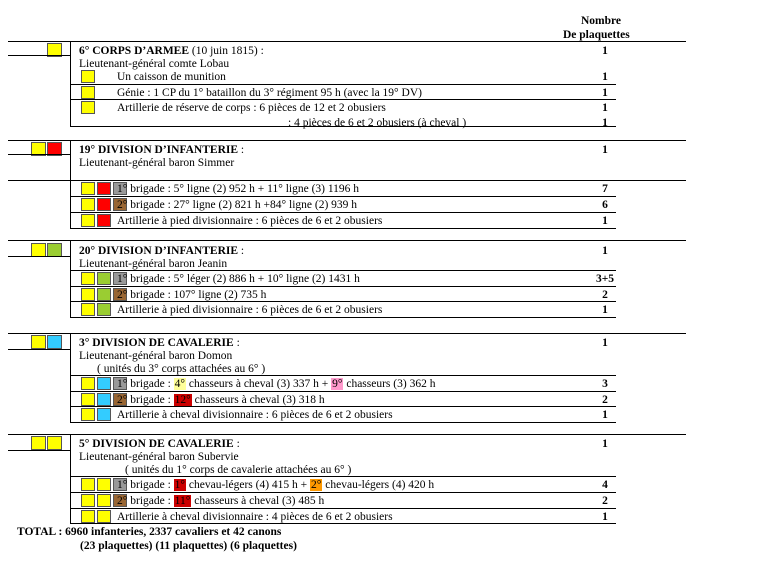 The width and height of the screenshot is (772, 567). I want to click on div19-commander: Lieutenant-général baron Simmer, so click(157, 163).